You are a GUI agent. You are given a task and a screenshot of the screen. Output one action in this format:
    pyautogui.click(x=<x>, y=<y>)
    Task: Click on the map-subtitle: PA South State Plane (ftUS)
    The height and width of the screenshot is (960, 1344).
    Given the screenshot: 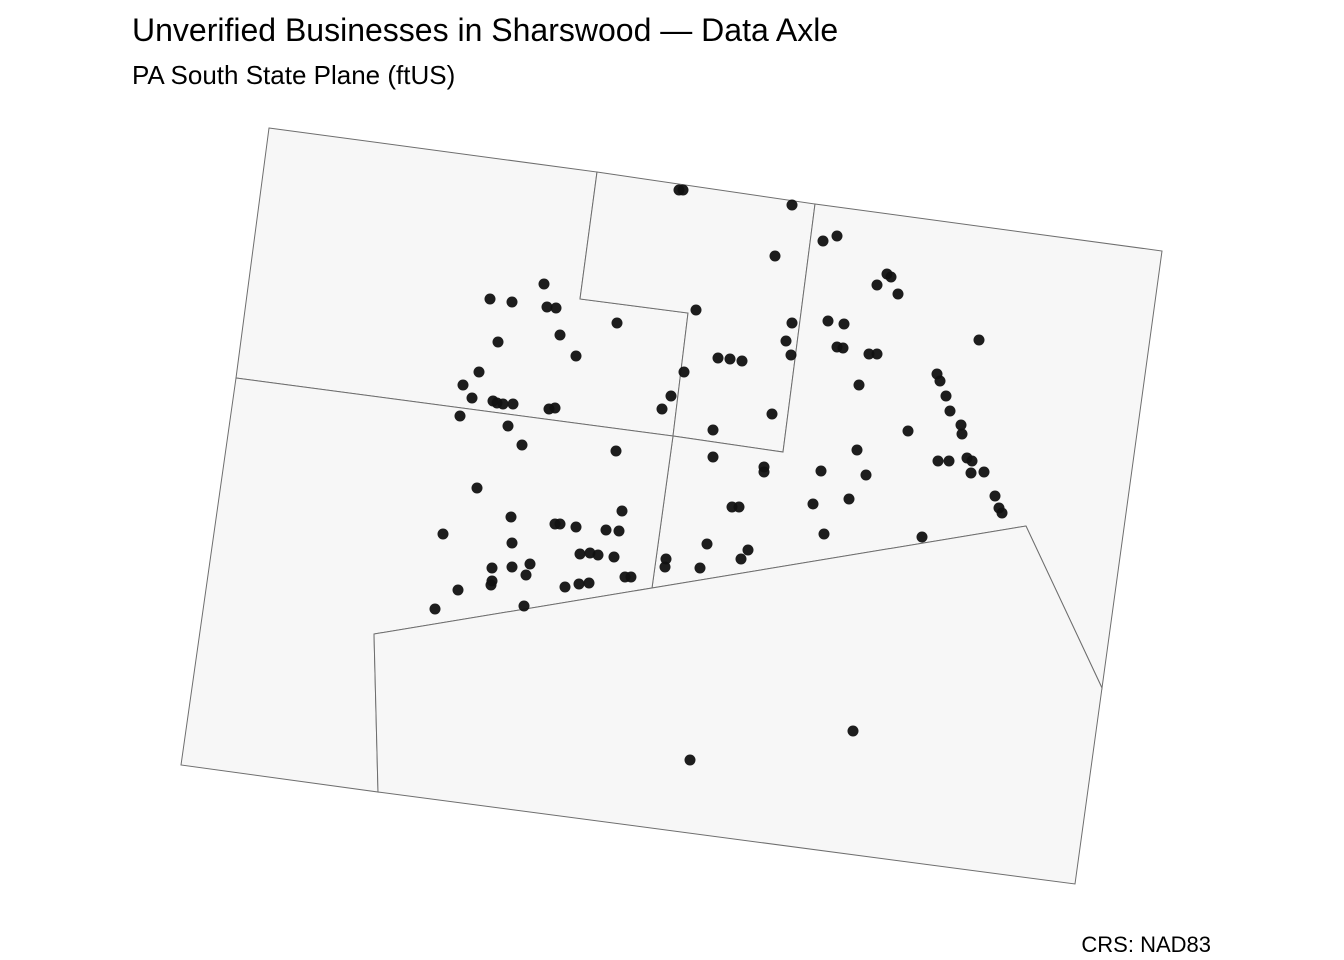 What is the action you would take?
    pyautogui.click(x=294, y=75)
    